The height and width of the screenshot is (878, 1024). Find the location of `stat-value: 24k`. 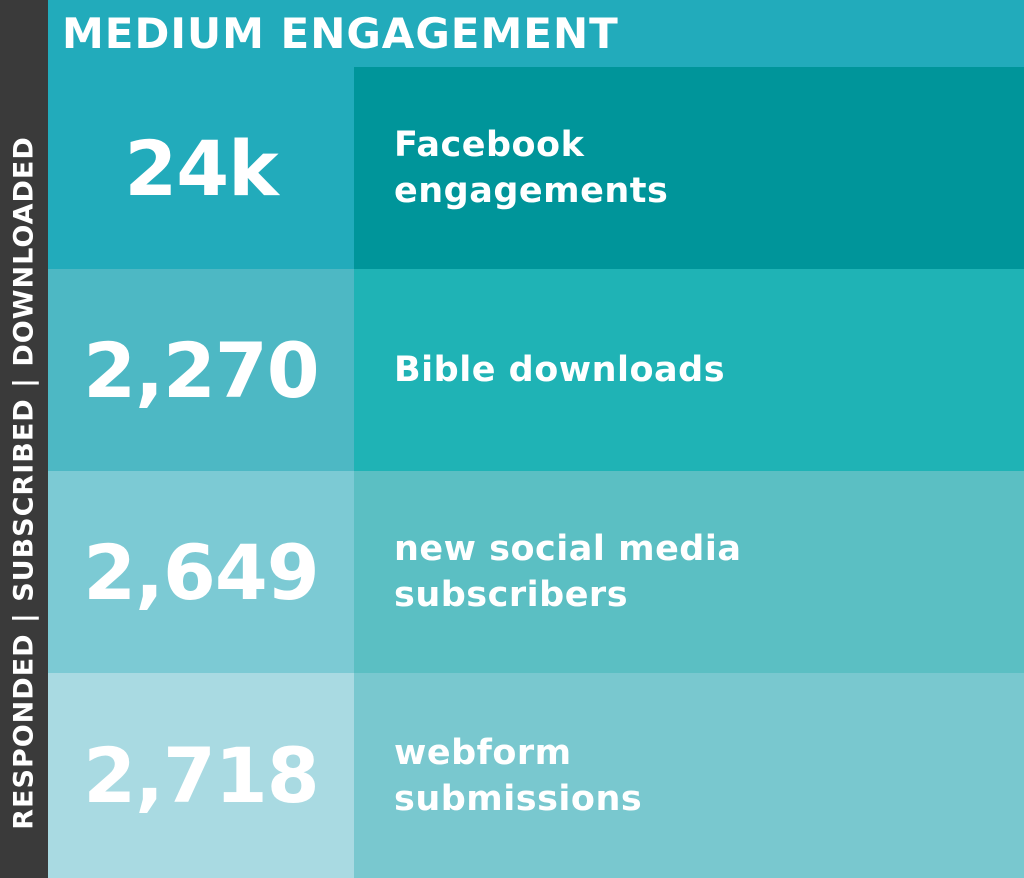

stat-value: 24k is located at coordinates (201, 168).